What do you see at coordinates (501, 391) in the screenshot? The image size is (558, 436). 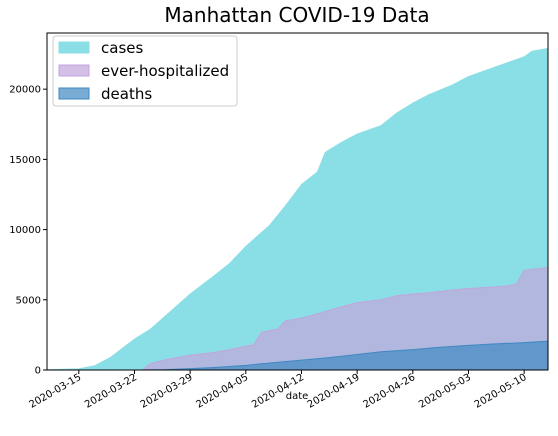 I see `x-tick-label: 2020-05-10` at bounding box center [501, 391].